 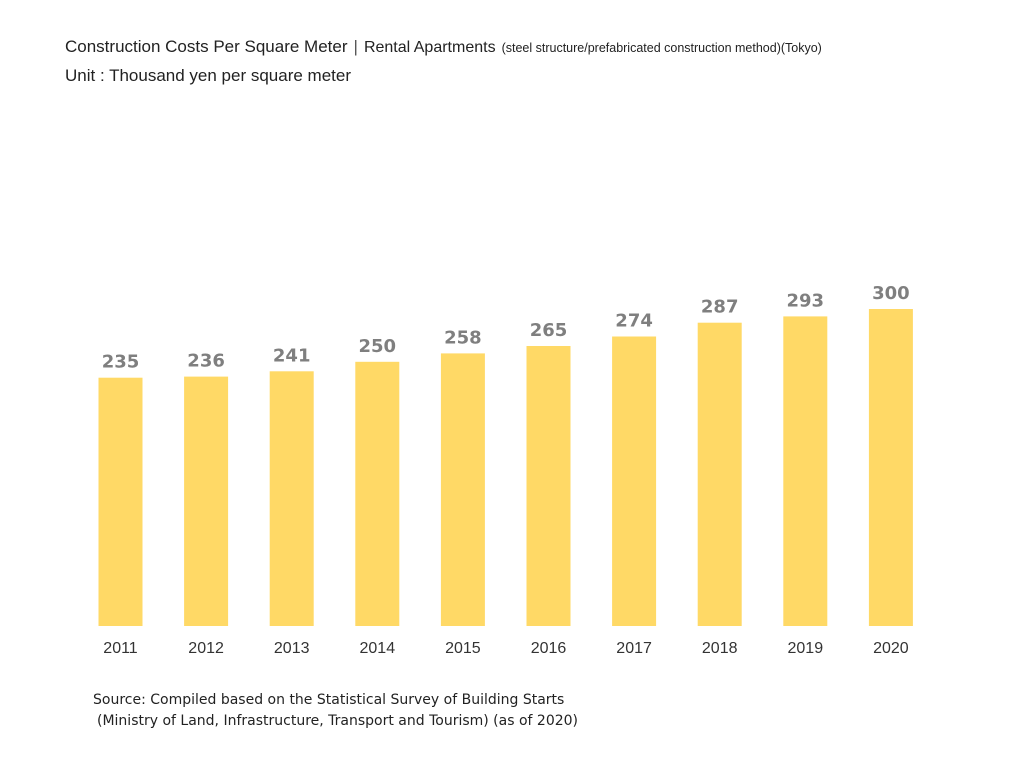 What do you see at coordinates (121, 362) in the screenshot?
I see `value-label-2011: 235` at bounding box center [121, 362].